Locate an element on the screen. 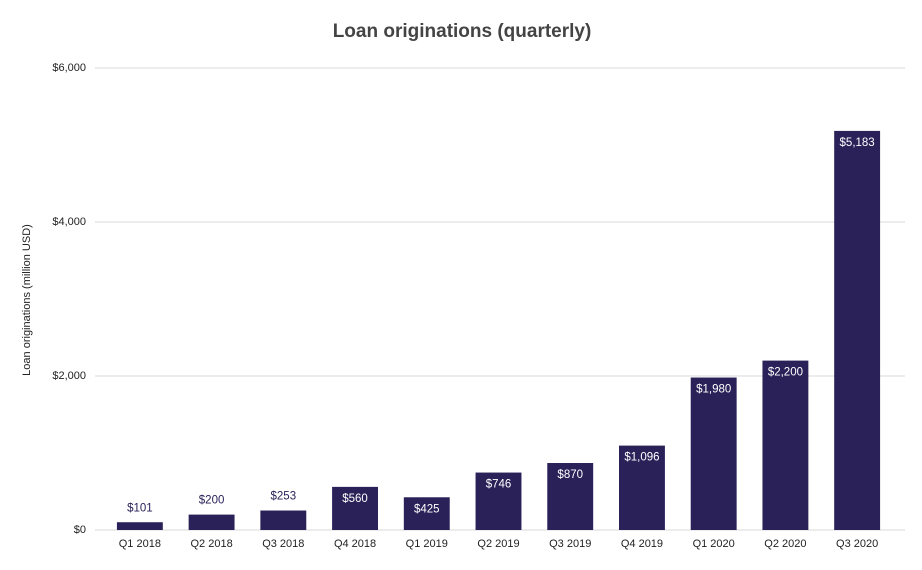  x-tick-label: Q3 2019 is located at coordinates (570, 544).